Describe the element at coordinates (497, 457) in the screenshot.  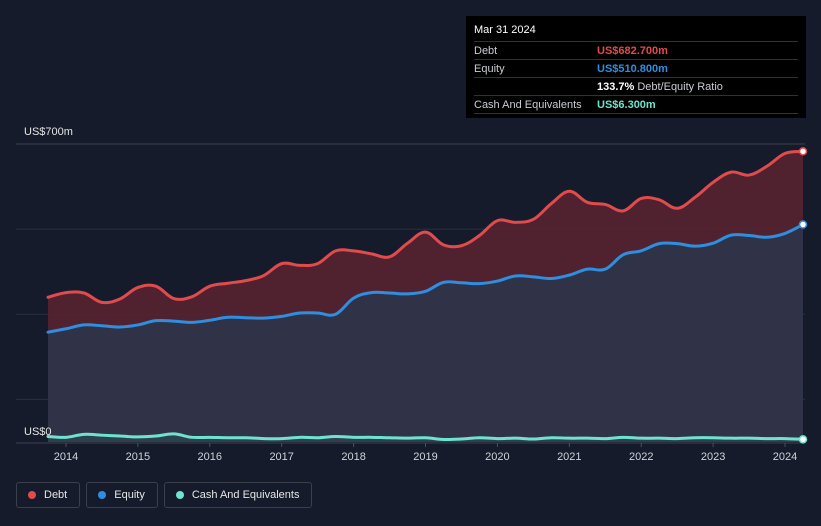
I see `x-tick-label-2020: 2020` at that location.